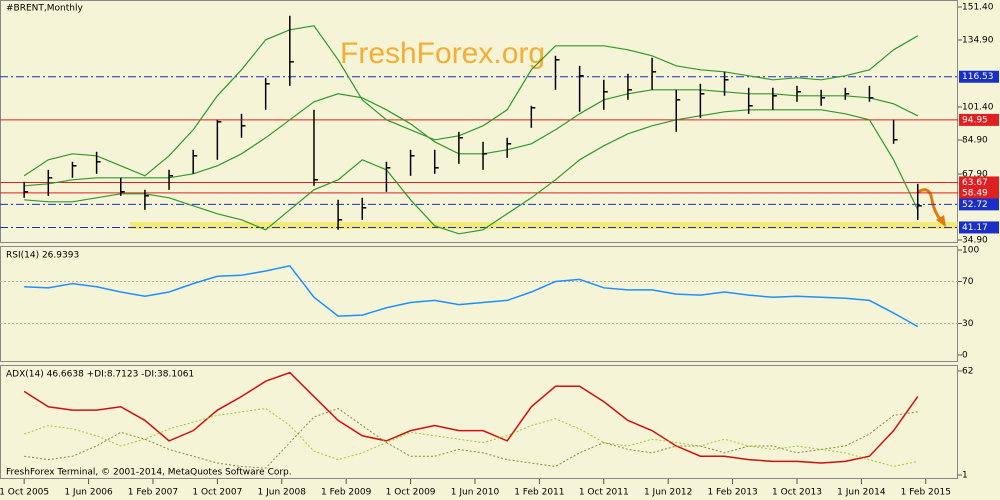 The image size is (1000, 500). What do you see at coordinates (411, 493) in the screenshot?
I see `x-tick-label: 1 Oct 2009` at bounding box center [411, 493].